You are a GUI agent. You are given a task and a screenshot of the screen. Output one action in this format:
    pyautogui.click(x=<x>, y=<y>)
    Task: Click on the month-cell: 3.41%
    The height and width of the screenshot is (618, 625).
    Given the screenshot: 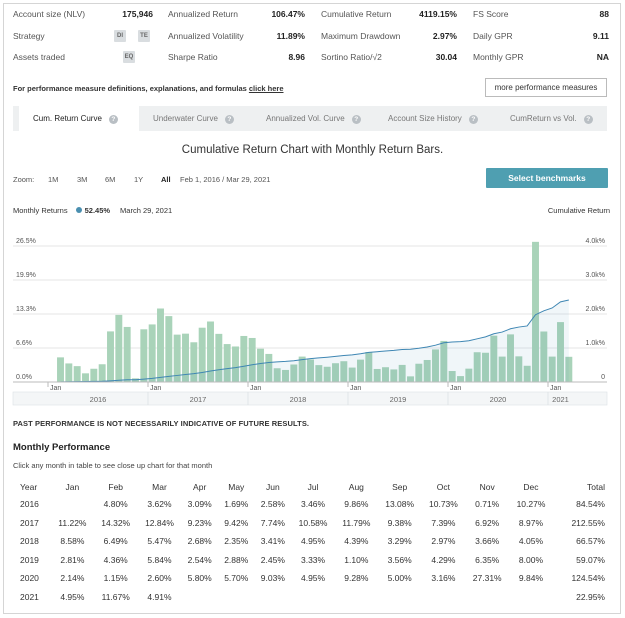 What is the action you would take?
    pyautogui.click(x=272, y=541)
    